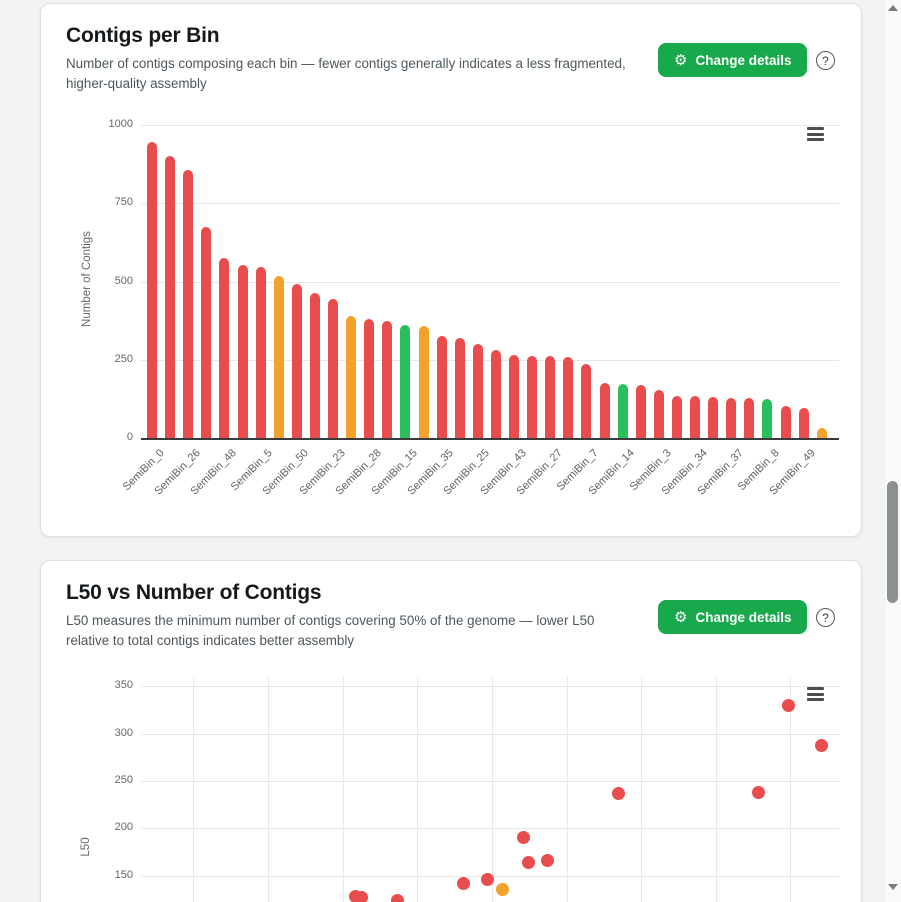  Describe the element at coordinates (893, 451) in the screenshot. I see `scrollbar` at that location.